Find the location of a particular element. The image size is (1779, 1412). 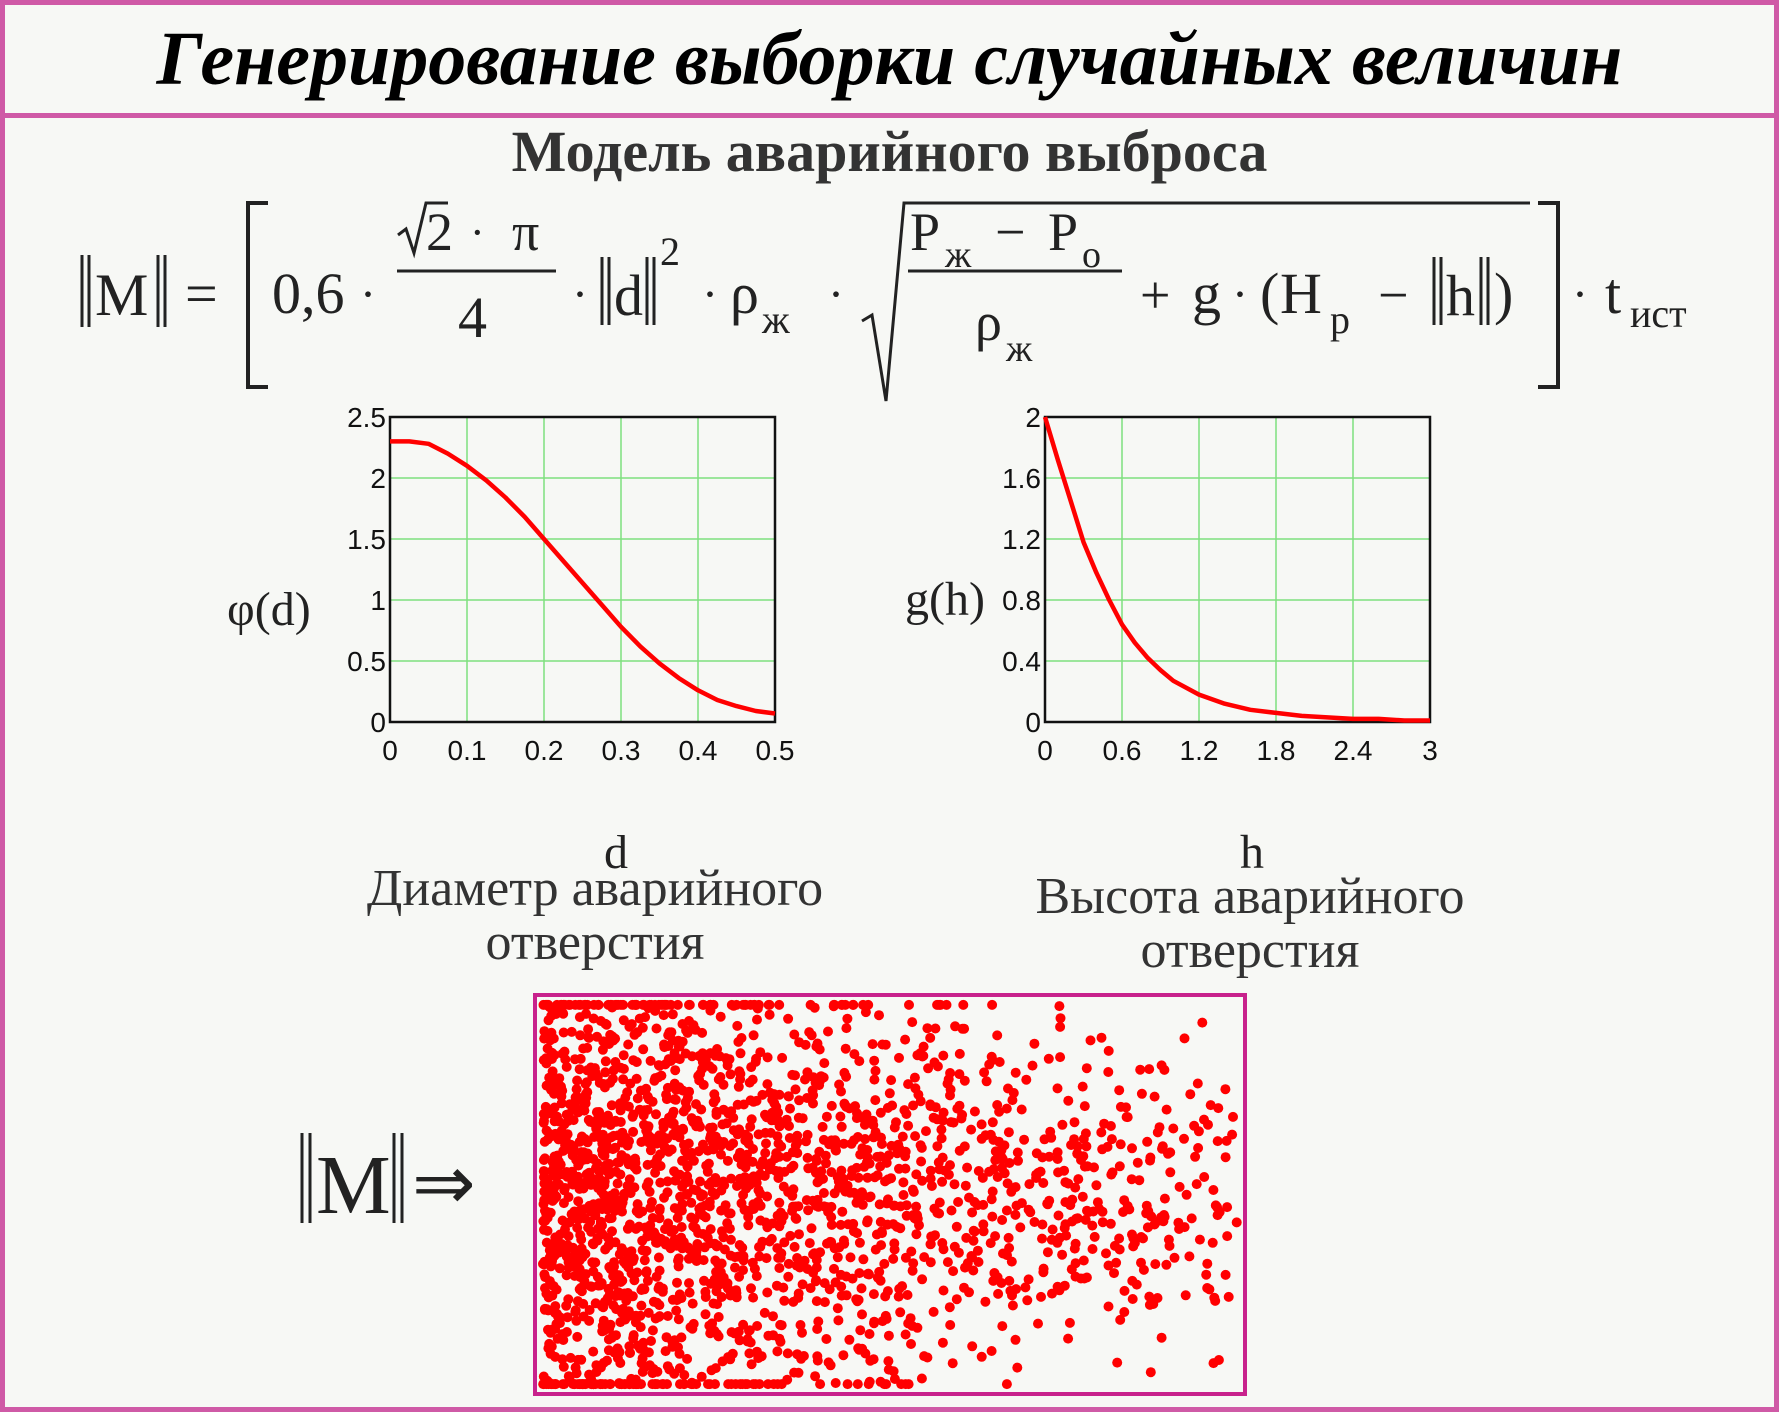

phi-d-xtick-label: 0.3 is located at coordinates (621, 750).